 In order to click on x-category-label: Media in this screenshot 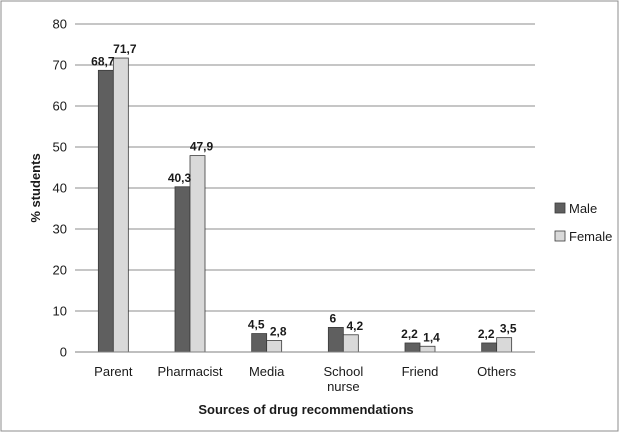, I will do `click(267, 371)`.